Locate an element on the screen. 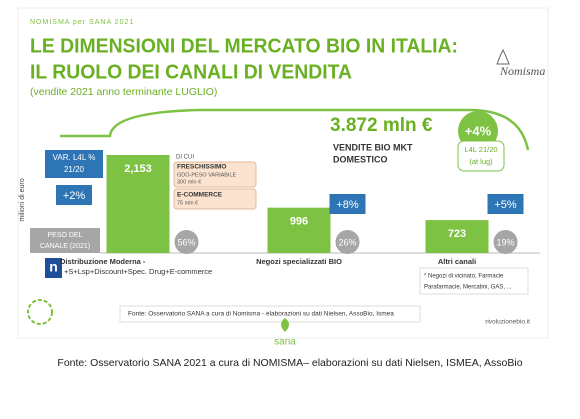 This screenshot has height=419, width=580. growth-label: +5% is located at coordinates (505, 205).